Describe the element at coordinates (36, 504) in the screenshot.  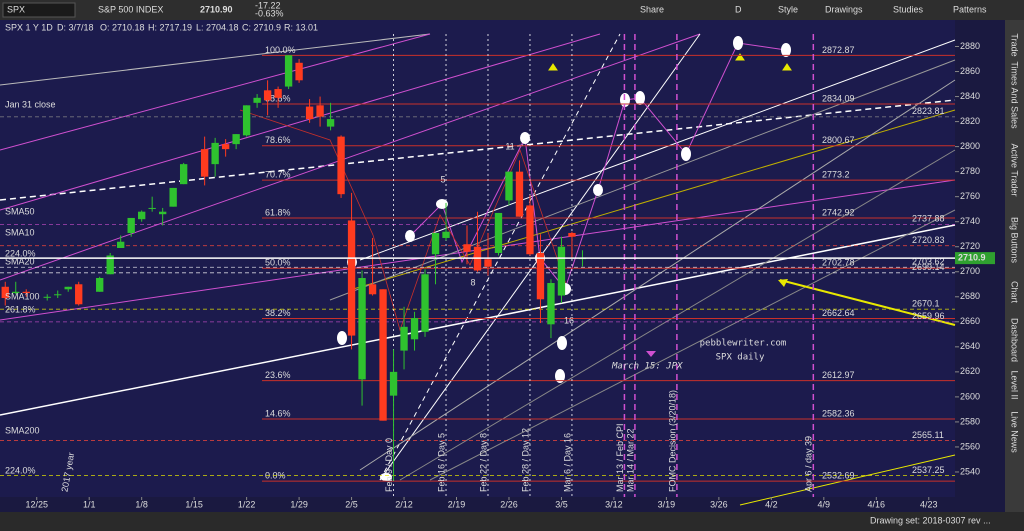
I see `x-tick-label: 12/25` at that location.